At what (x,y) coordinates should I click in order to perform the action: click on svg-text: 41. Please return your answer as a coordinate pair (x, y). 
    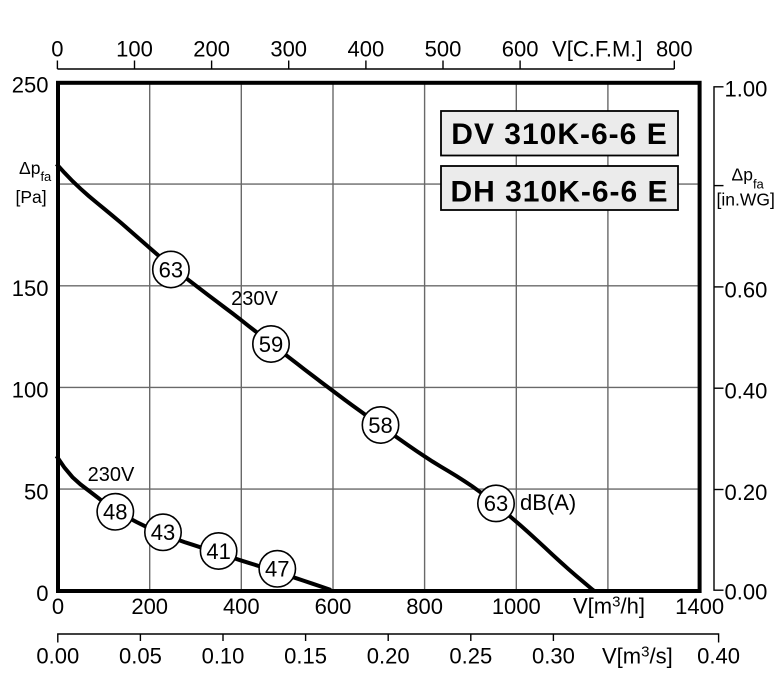
    Looking at the image, I should click on (218, 551).